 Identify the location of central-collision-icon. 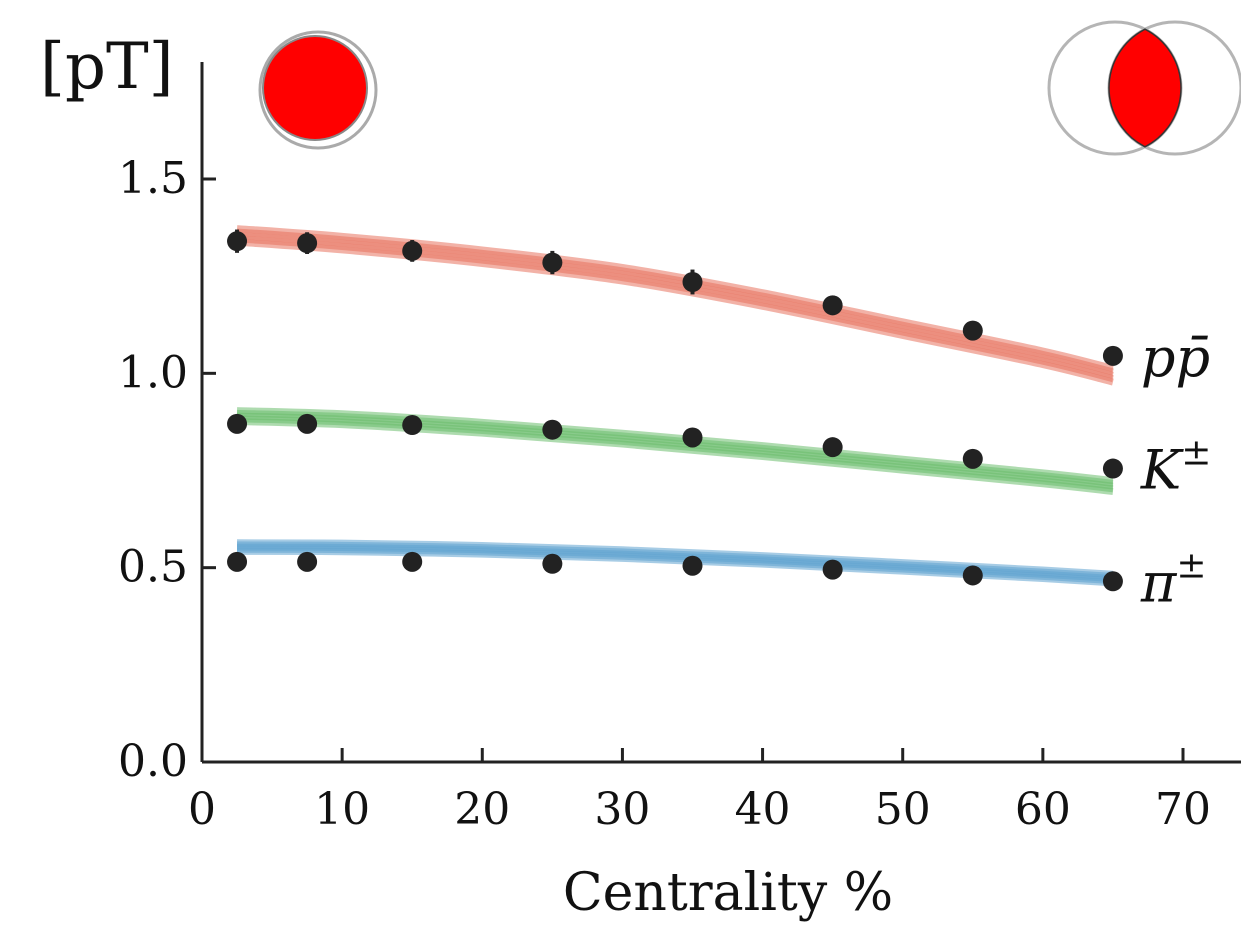
(318, 90).